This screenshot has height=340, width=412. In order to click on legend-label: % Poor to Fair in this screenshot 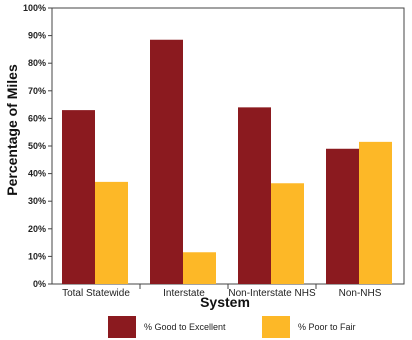, I will do `click(327, 327)`.